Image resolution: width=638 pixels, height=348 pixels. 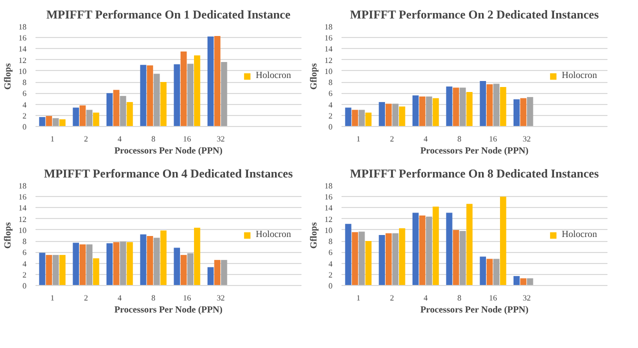 What do you see at coordinates (475, 173) in the screenshot?
I see `chart-title: MPIFFT Performance On 8 Dedicated Instances` at bounding box center [475, 173].